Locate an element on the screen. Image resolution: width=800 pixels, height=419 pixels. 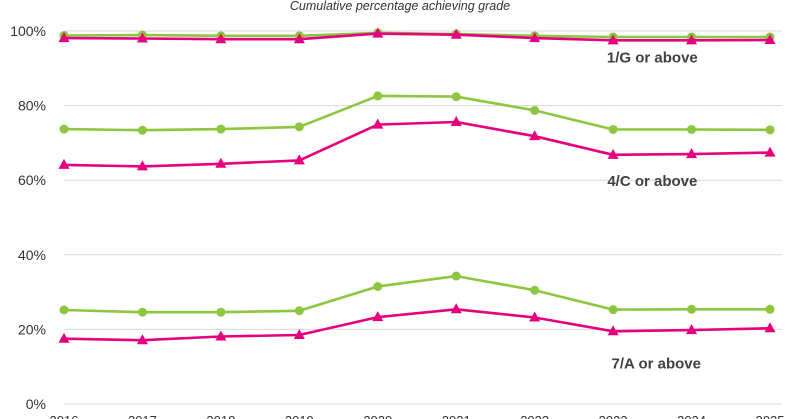
x-tick-label: 2019 is located at coordinates (299, 416).